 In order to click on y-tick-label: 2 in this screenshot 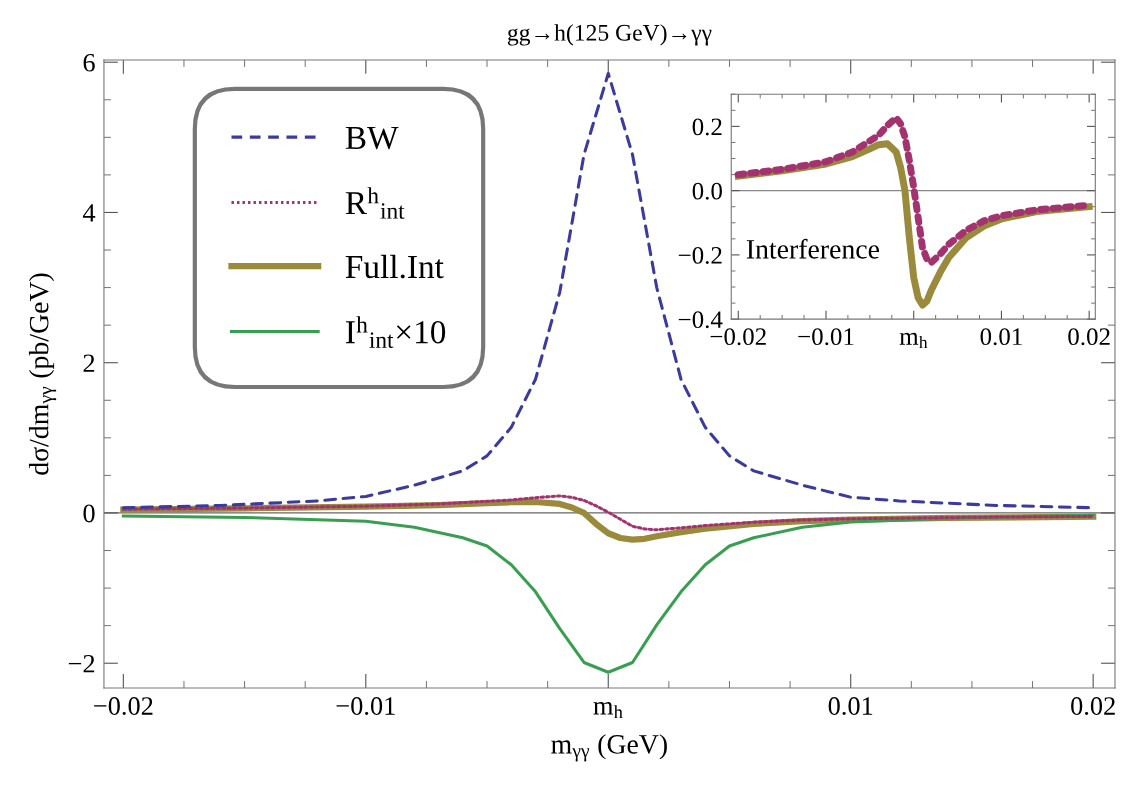, I will do `click(89, 363)`.